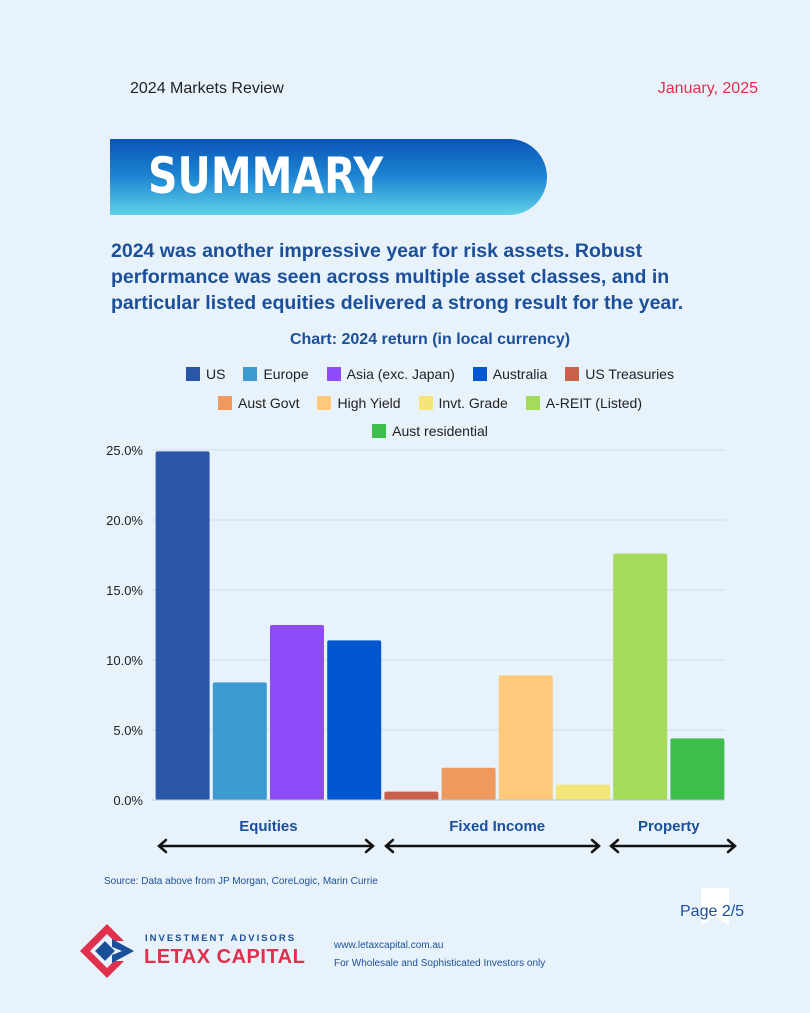  Describe the element at coordinates (520, 374) in the screenshot. I see `legend-label: Australia` at that location.